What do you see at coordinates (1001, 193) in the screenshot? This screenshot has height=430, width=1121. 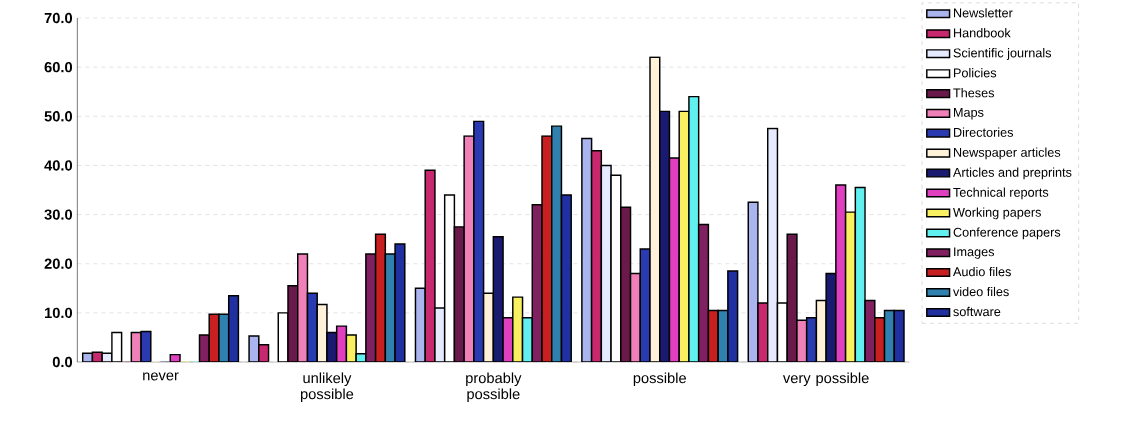 I see `legend-label: Technical reports` at bounding box center [1001, 193].